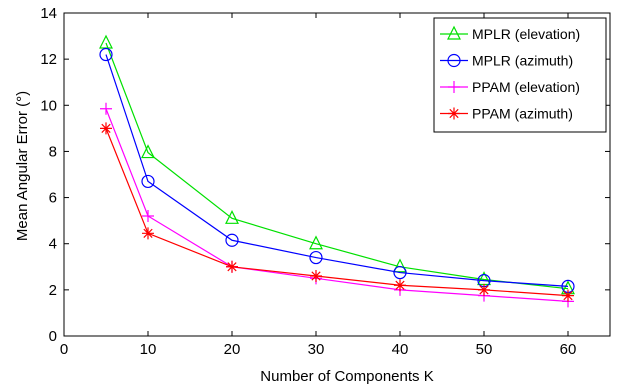 This screenshot has height=385, width=632. What do you see at coordinates (22, 166) in the screenshot?
I see `y-axis-label: Mean Angular Error (°)` at bounding box center [22, 166].